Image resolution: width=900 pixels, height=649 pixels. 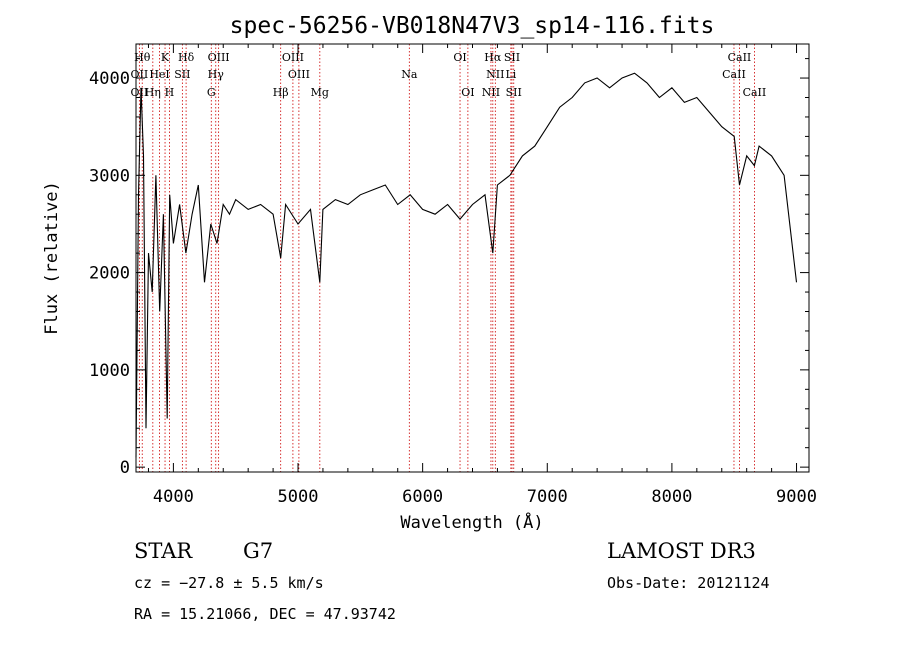 I want to click on object-class: STAR, so click(x=163, y=551).